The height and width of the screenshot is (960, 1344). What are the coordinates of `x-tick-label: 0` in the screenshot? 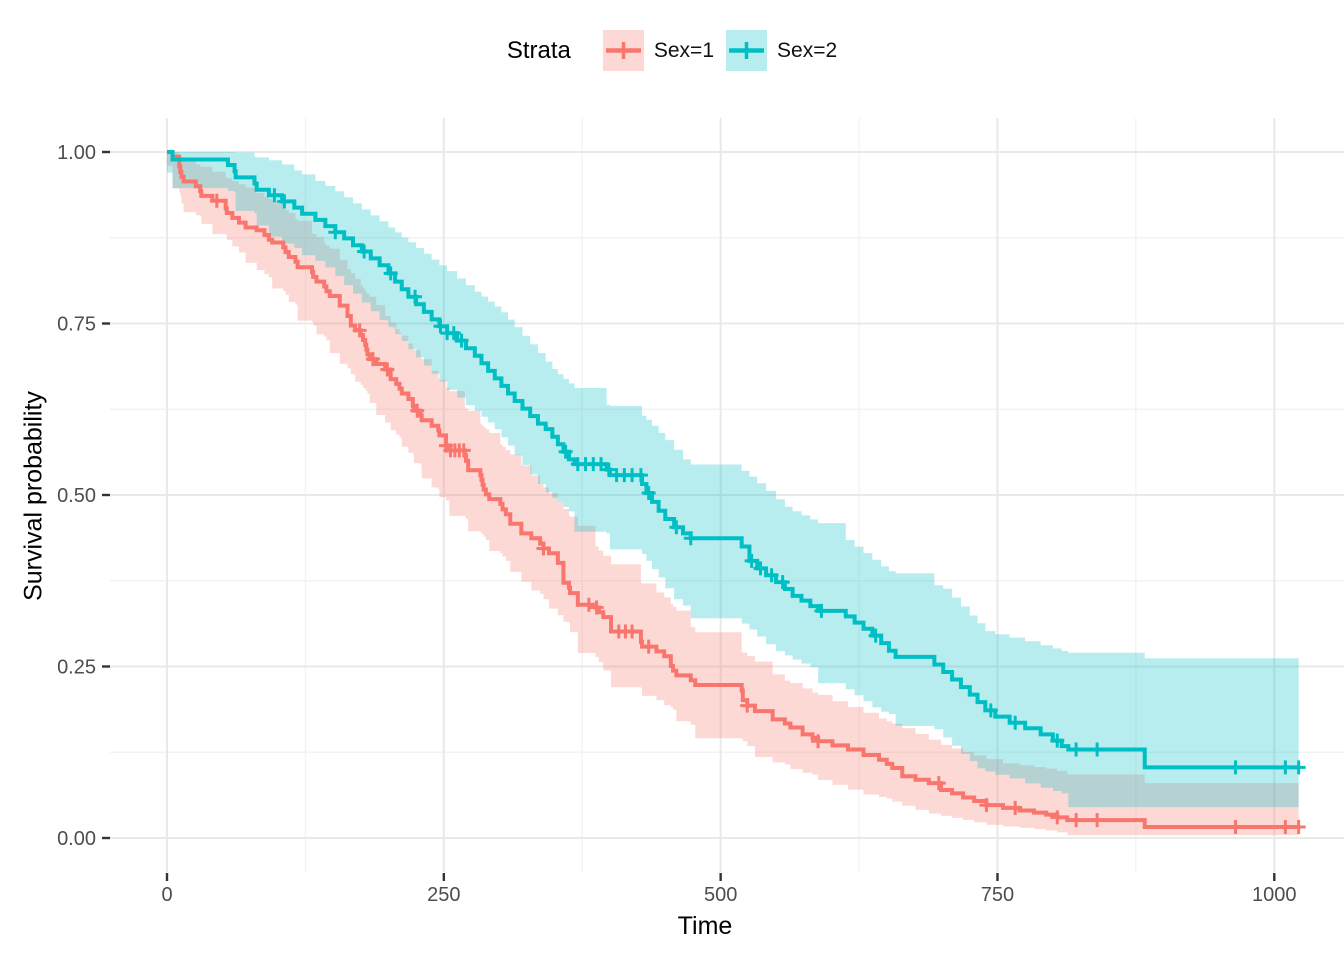 It's located at (166, 895).